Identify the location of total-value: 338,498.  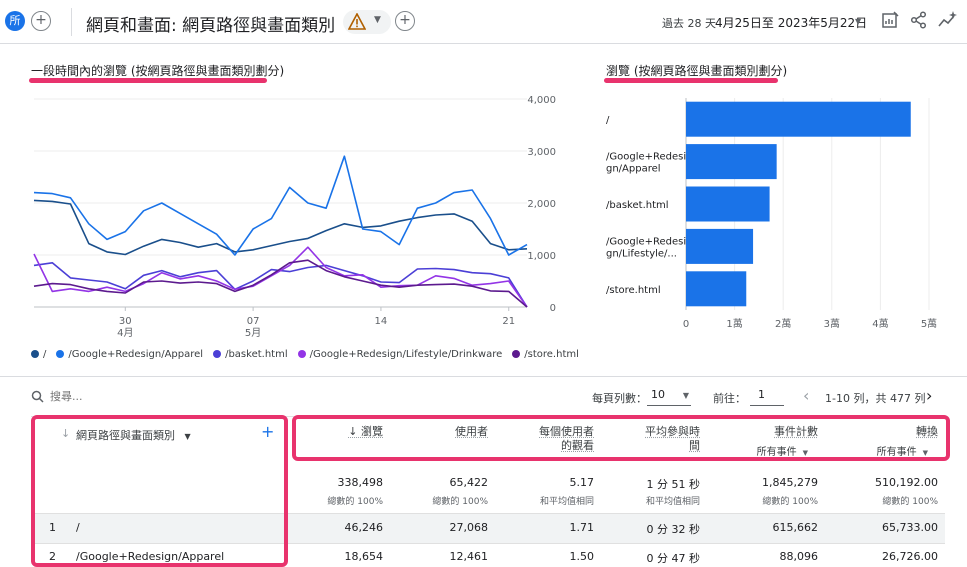
(360, 482).